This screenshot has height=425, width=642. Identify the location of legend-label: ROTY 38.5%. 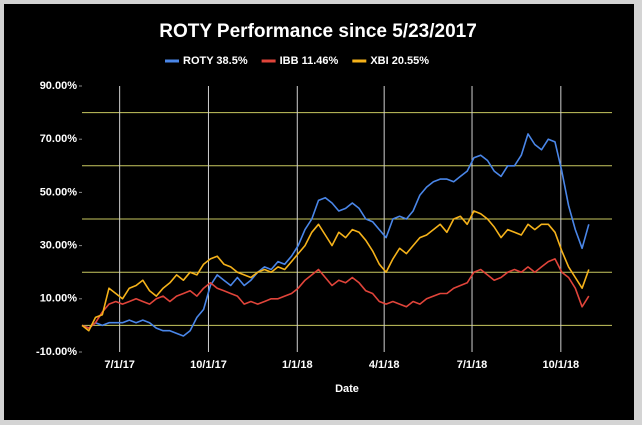
(215, 61).